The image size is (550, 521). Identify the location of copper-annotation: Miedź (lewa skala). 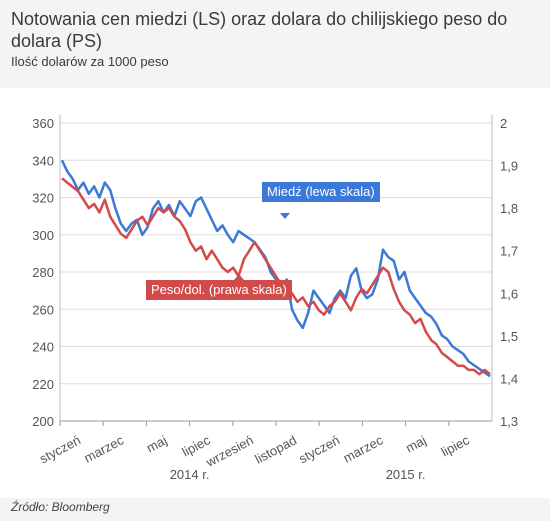
(321, 192).